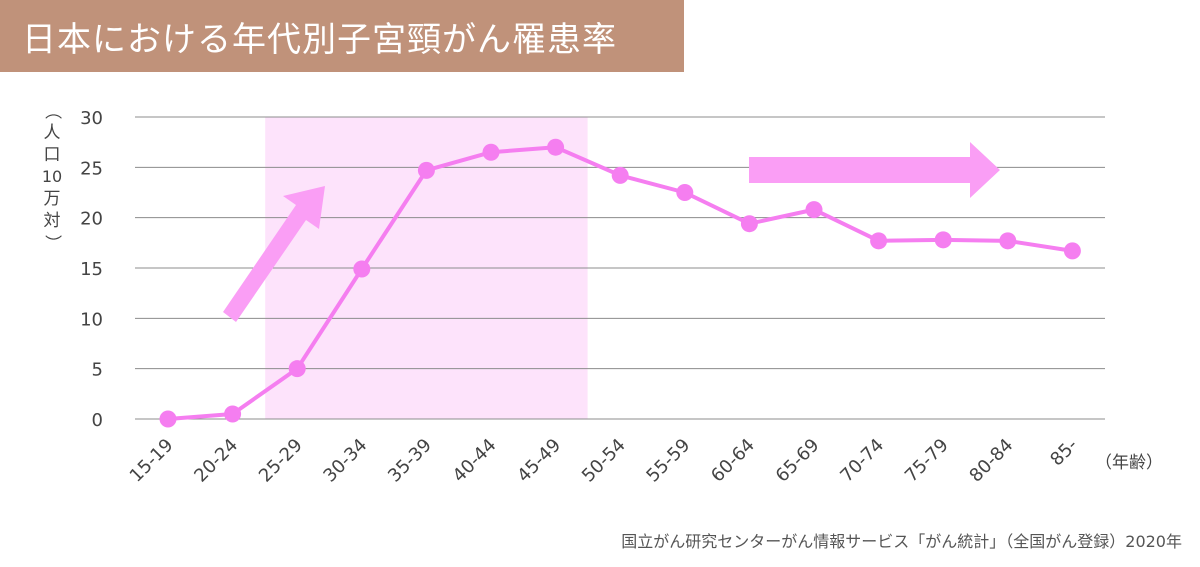 The width and height of the screenshot is (1200, 567). I want to click on y-unit-char: 人, so click(52, 133).